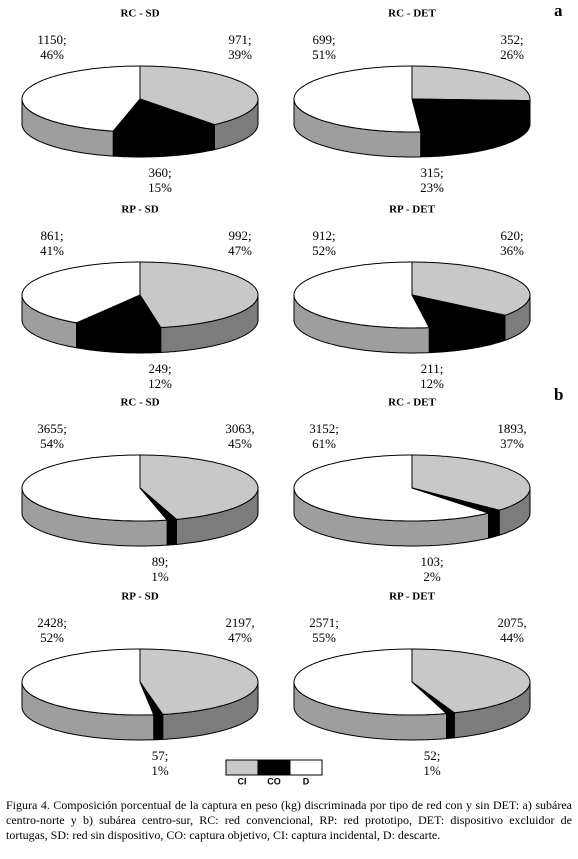  What do you see at coordinates (558, 394) in the screenshot?
I see `panel-label: b` at bounding box center [558, 394].